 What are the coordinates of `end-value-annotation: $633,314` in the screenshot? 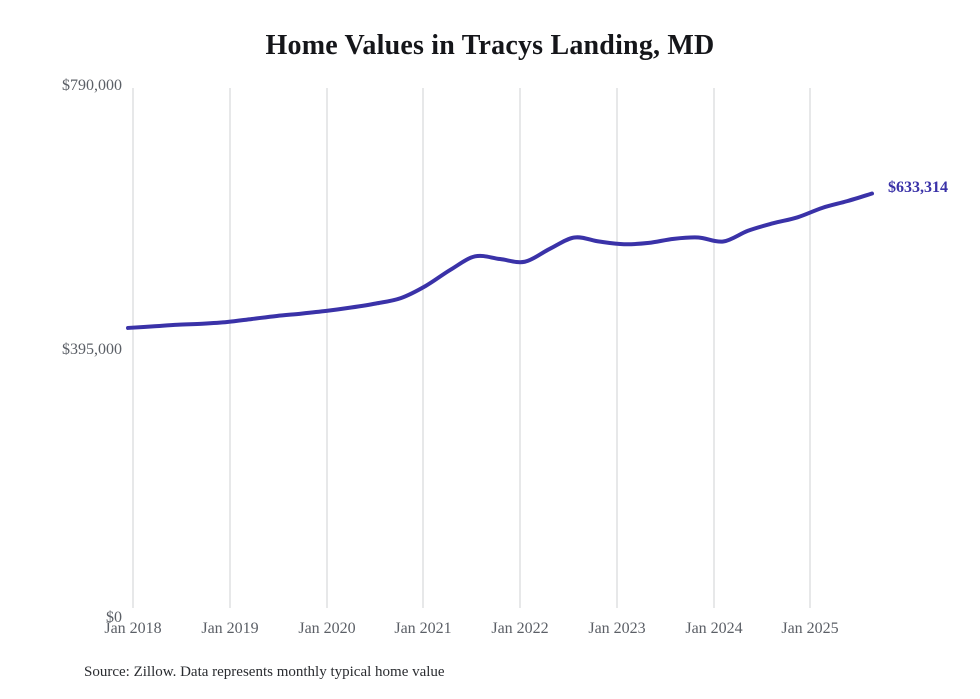 It's located at (918, 187).